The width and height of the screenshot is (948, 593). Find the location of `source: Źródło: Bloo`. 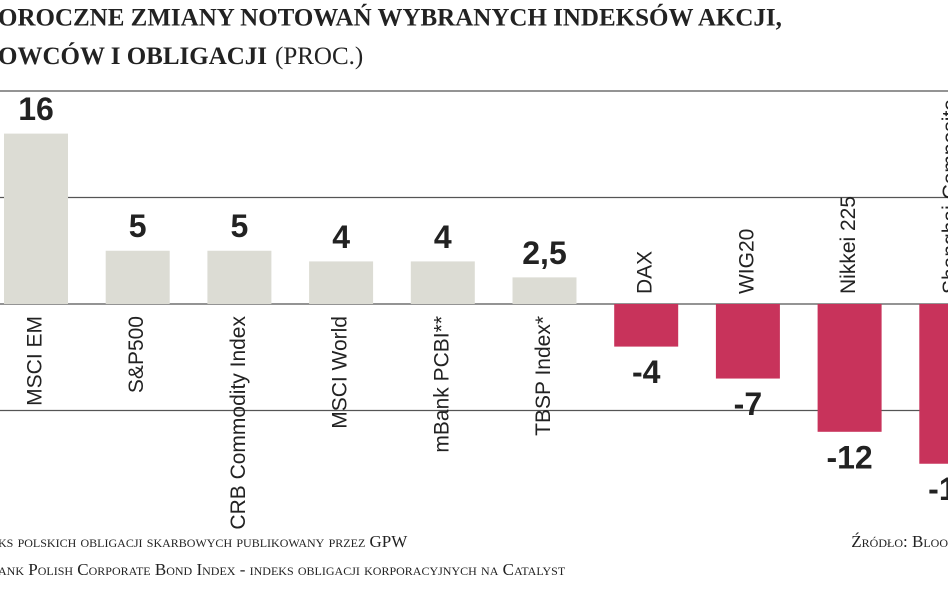

source: Źródło: Bloo is located at coordinates (899, 541).